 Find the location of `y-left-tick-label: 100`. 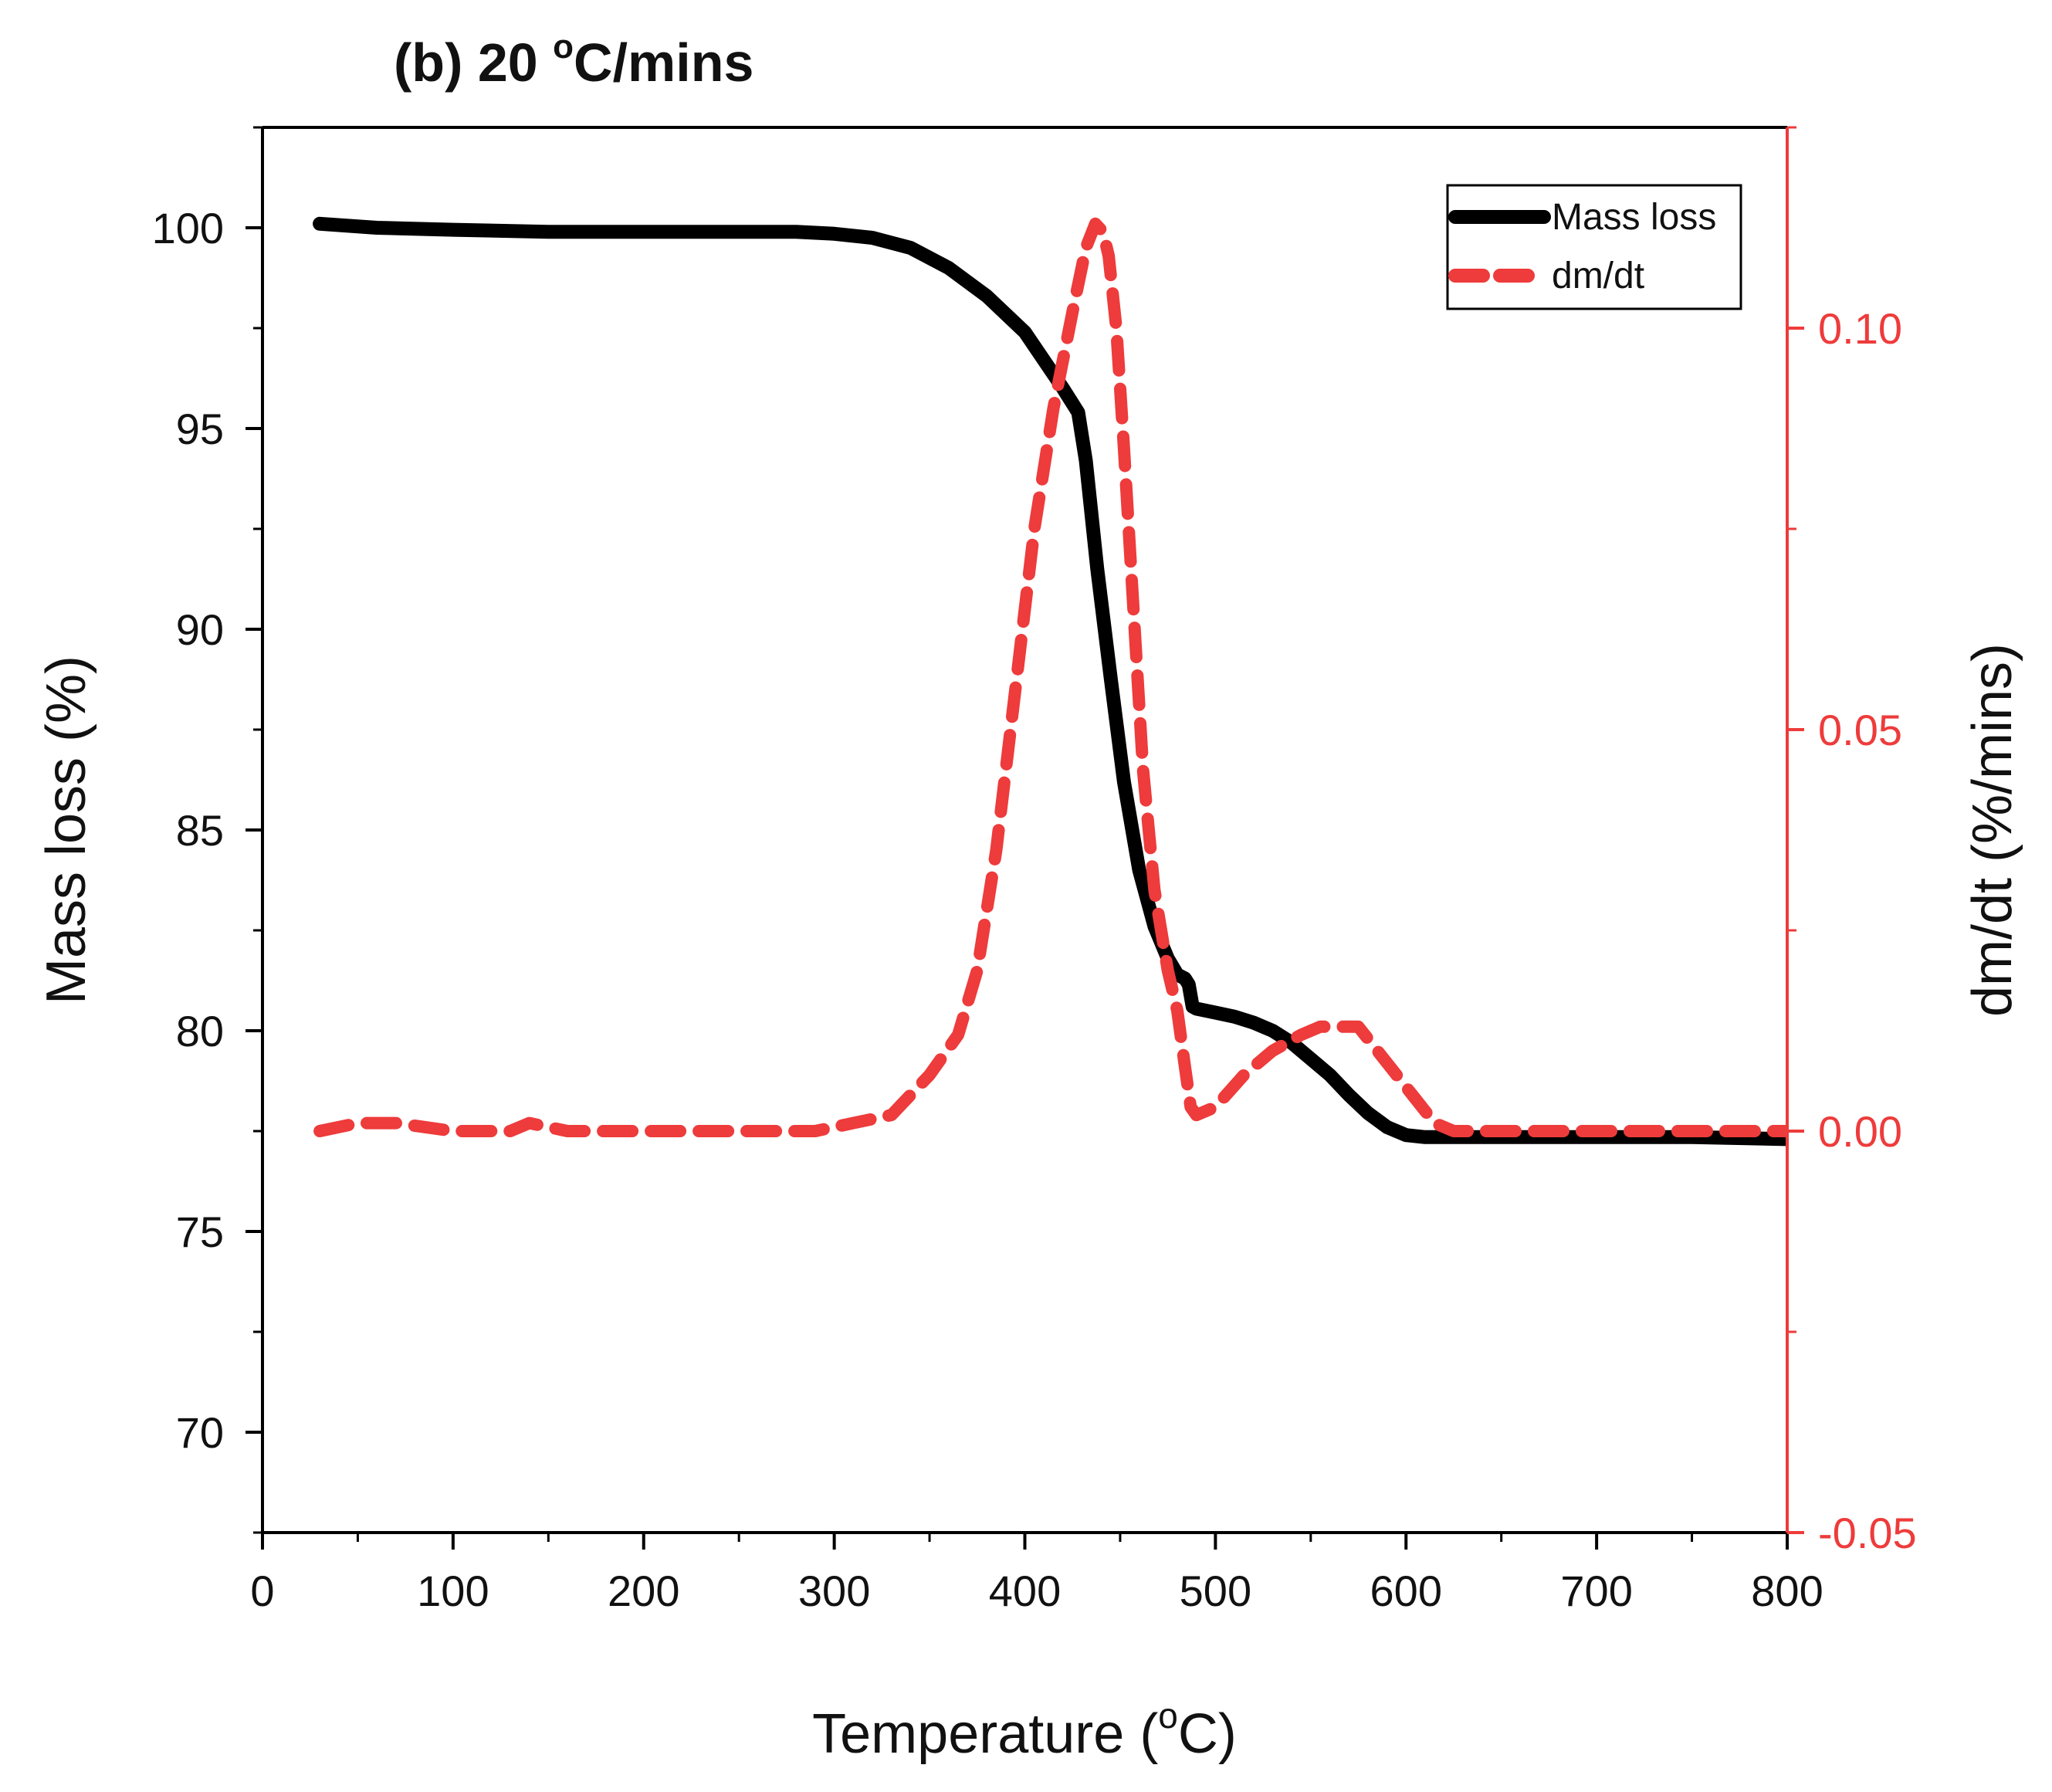

y-left-tick-label: 100 is located at coordinates (188, 228).